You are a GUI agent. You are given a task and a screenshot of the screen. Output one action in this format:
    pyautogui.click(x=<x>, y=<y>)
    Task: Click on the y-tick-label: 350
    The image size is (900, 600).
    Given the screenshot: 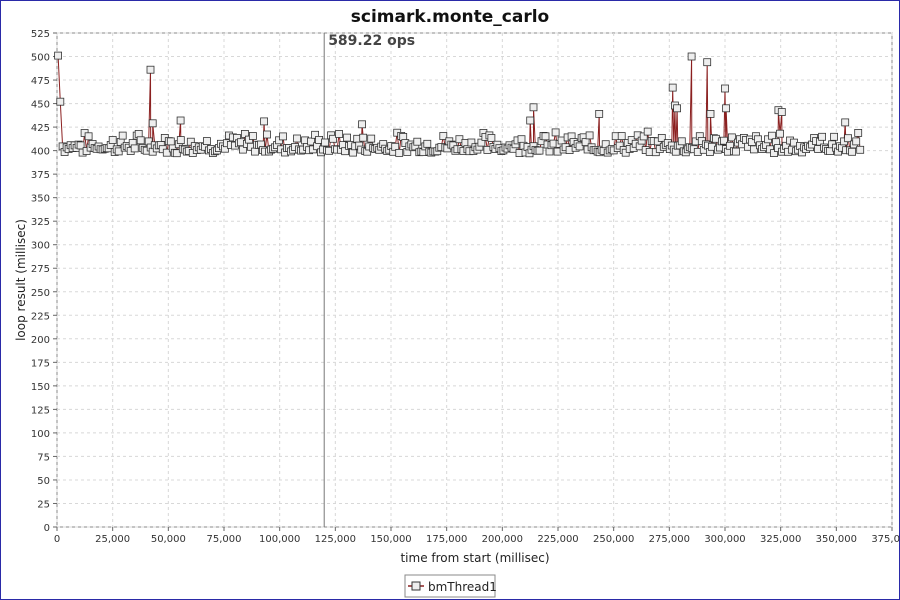 What is the action you would take?
    pyautogui.click(x=40, y=199)
    